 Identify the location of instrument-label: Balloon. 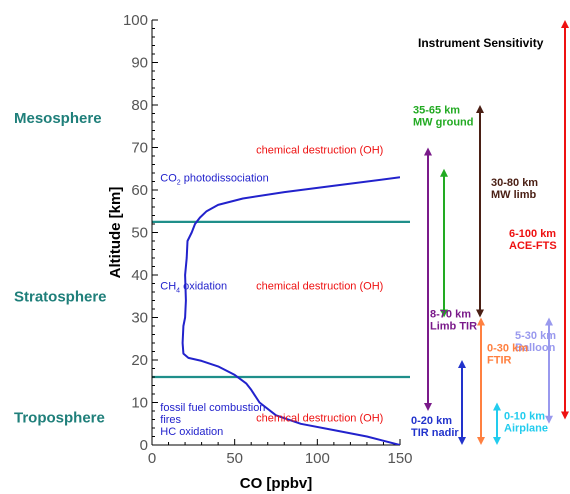
(535, 348).